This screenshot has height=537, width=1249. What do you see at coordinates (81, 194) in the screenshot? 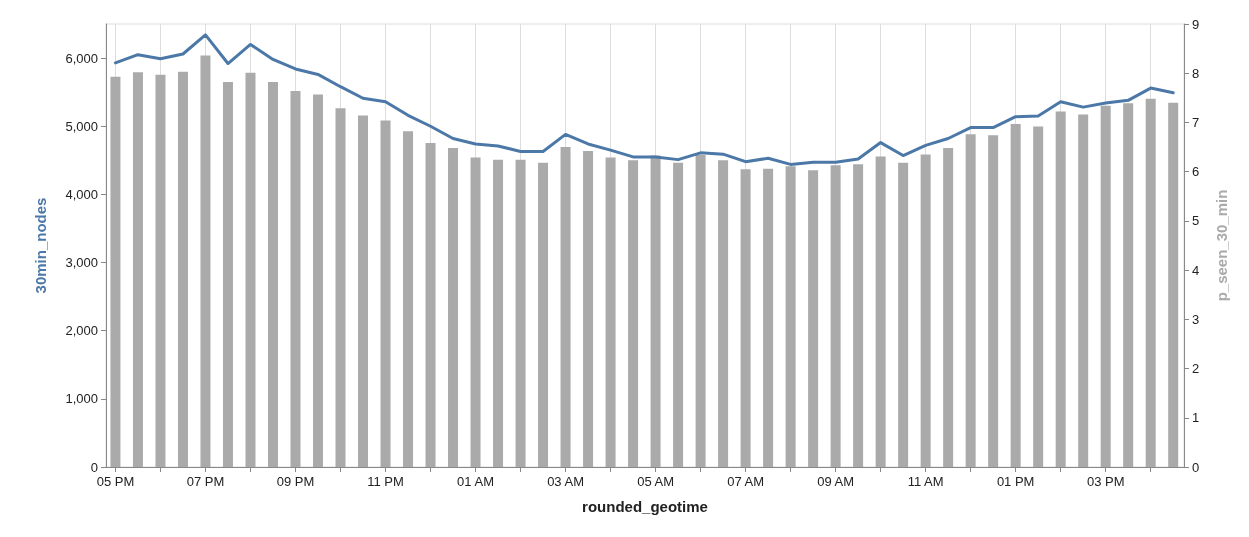
I see `y-tick-label: 4,000` at bounding box center [81, 194].